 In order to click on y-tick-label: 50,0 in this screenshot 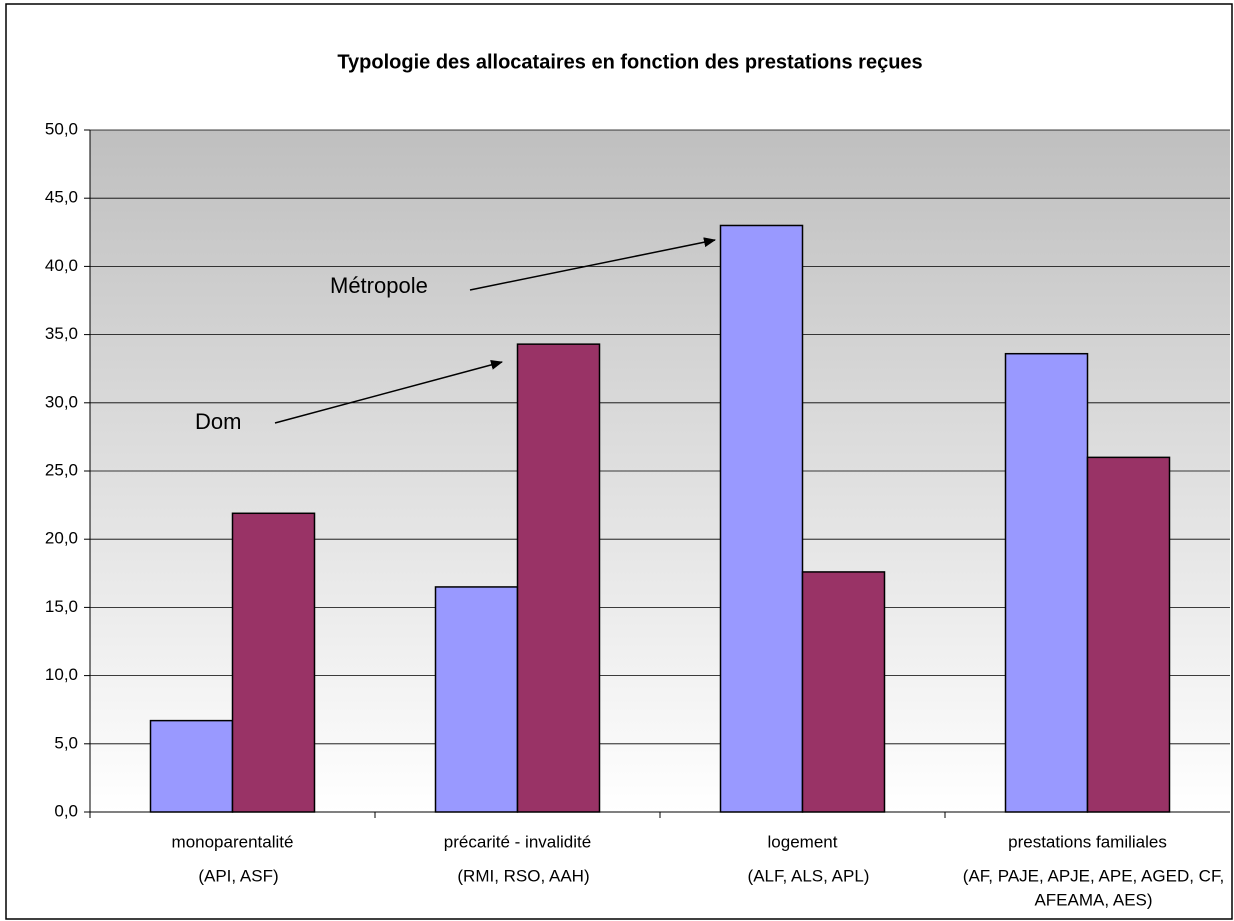, I will do `click(61, 128)`.